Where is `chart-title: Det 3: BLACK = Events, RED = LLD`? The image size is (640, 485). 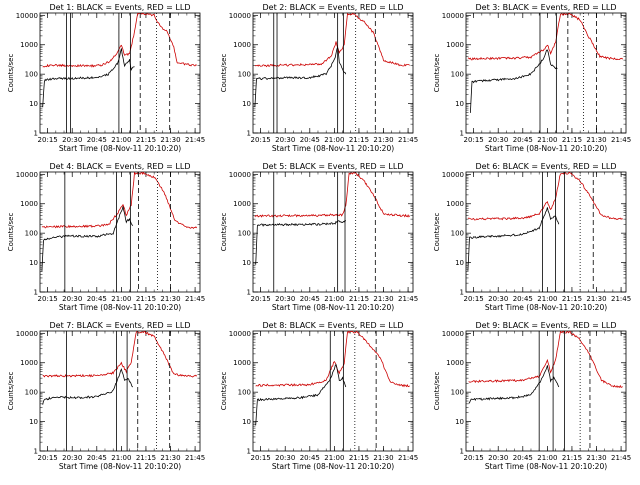 chart-title: Det 3: BLACK = Events, RED = LLD is located at coordinates (546, 7).